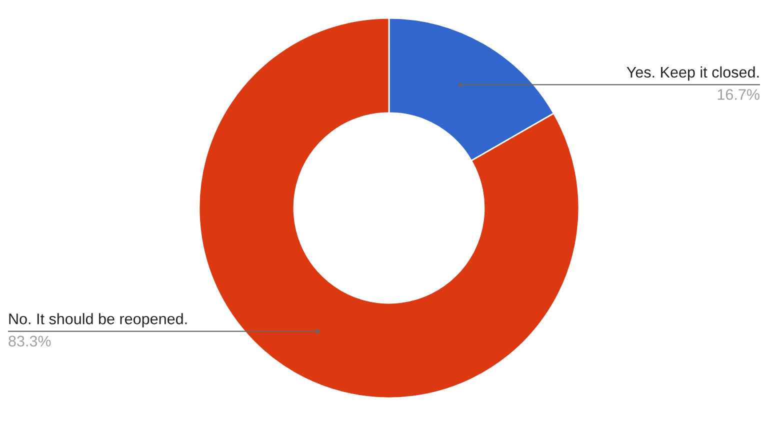 The width and height of the screenshot is (777, 437). Describe the element at coordinates (29, 341) in the screenshot. I see `data-label: 83.3%` at that location.